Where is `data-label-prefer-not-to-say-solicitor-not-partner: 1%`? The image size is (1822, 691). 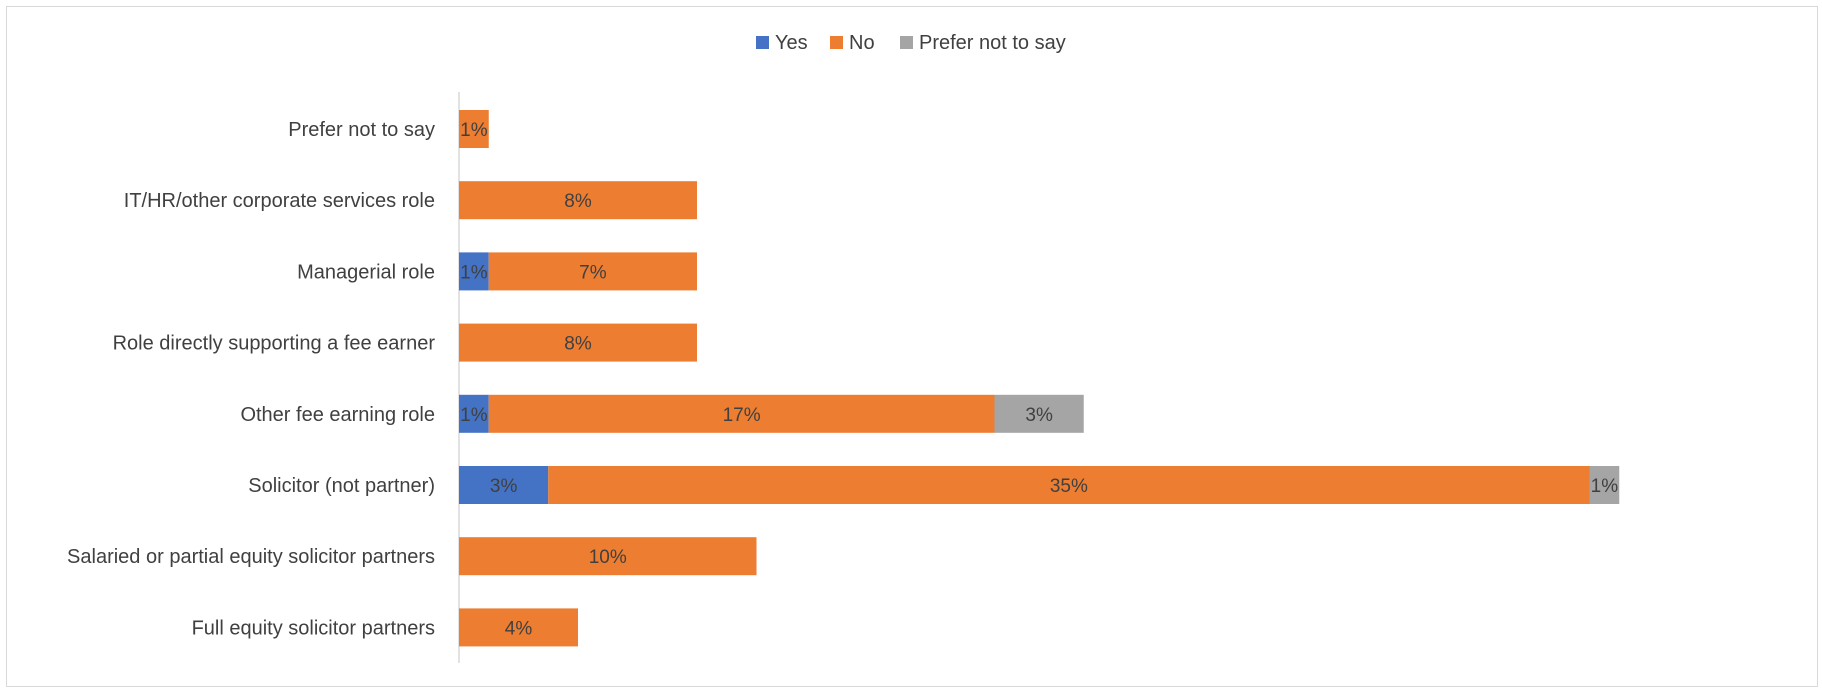
data-label-prefer-not-to-say-solicitor-not-partner: 1% is located at coordinates (1605, 486).